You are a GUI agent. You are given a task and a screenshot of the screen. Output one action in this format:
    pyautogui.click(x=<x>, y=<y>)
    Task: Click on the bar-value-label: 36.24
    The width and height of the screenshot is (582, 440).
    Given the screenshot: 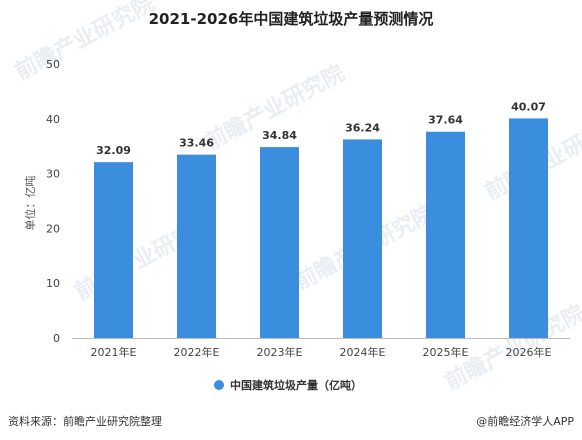 What is the action you would take?
    pyautogui.click(x=362, y=127)
    